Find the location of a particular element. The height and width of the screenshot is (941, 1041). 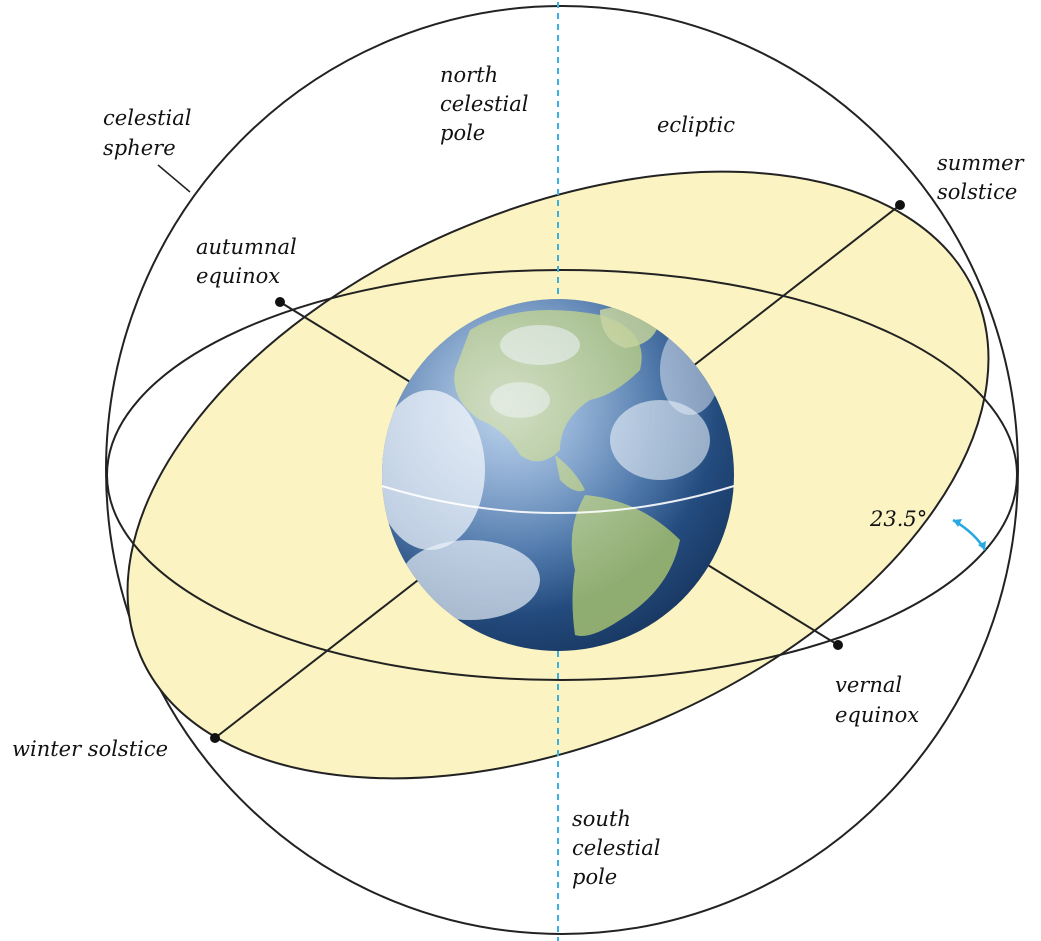

celestial-sphere-leader is located at coordinates (174, 178).